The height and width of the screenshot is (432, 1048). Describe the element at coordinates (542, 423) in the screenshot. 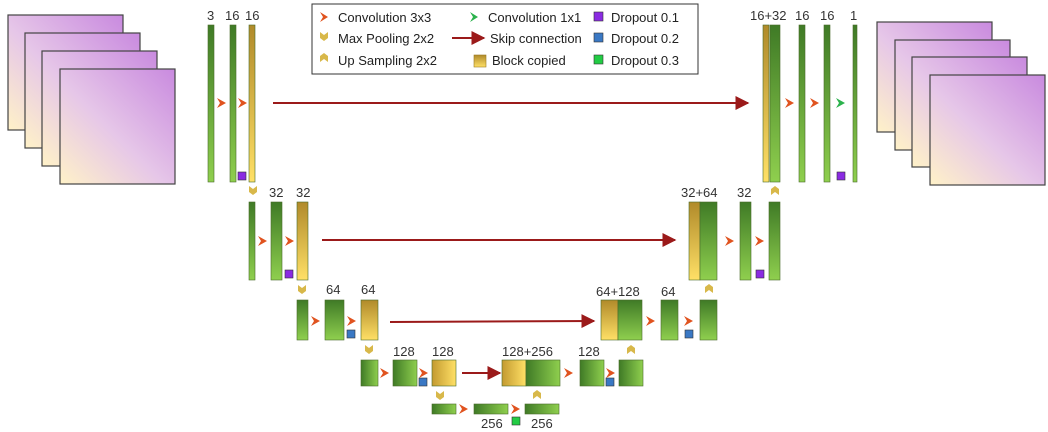

I see `channel-label: 256` at that location.